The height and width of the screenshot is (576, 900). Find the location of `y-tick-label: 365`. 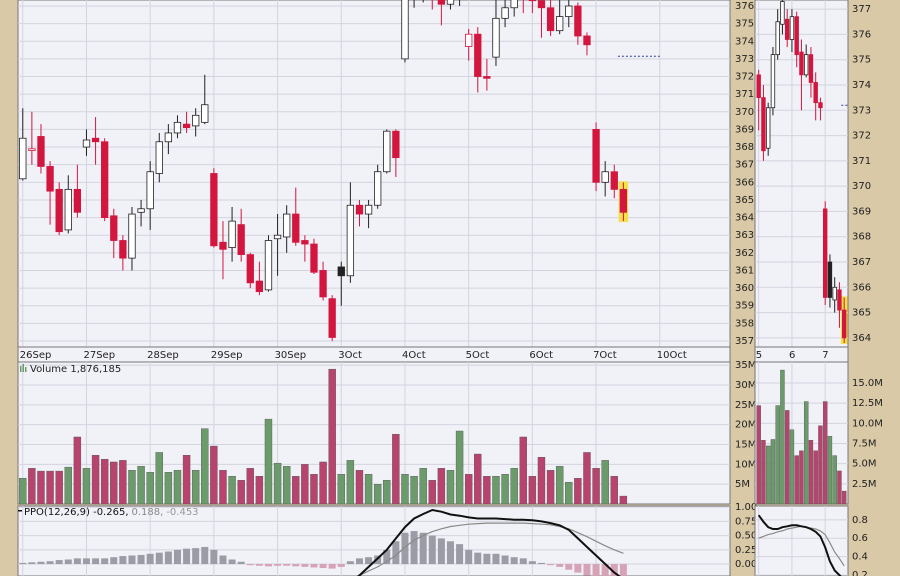

y-tick-label: 365 is located at coordinates (744, 200).